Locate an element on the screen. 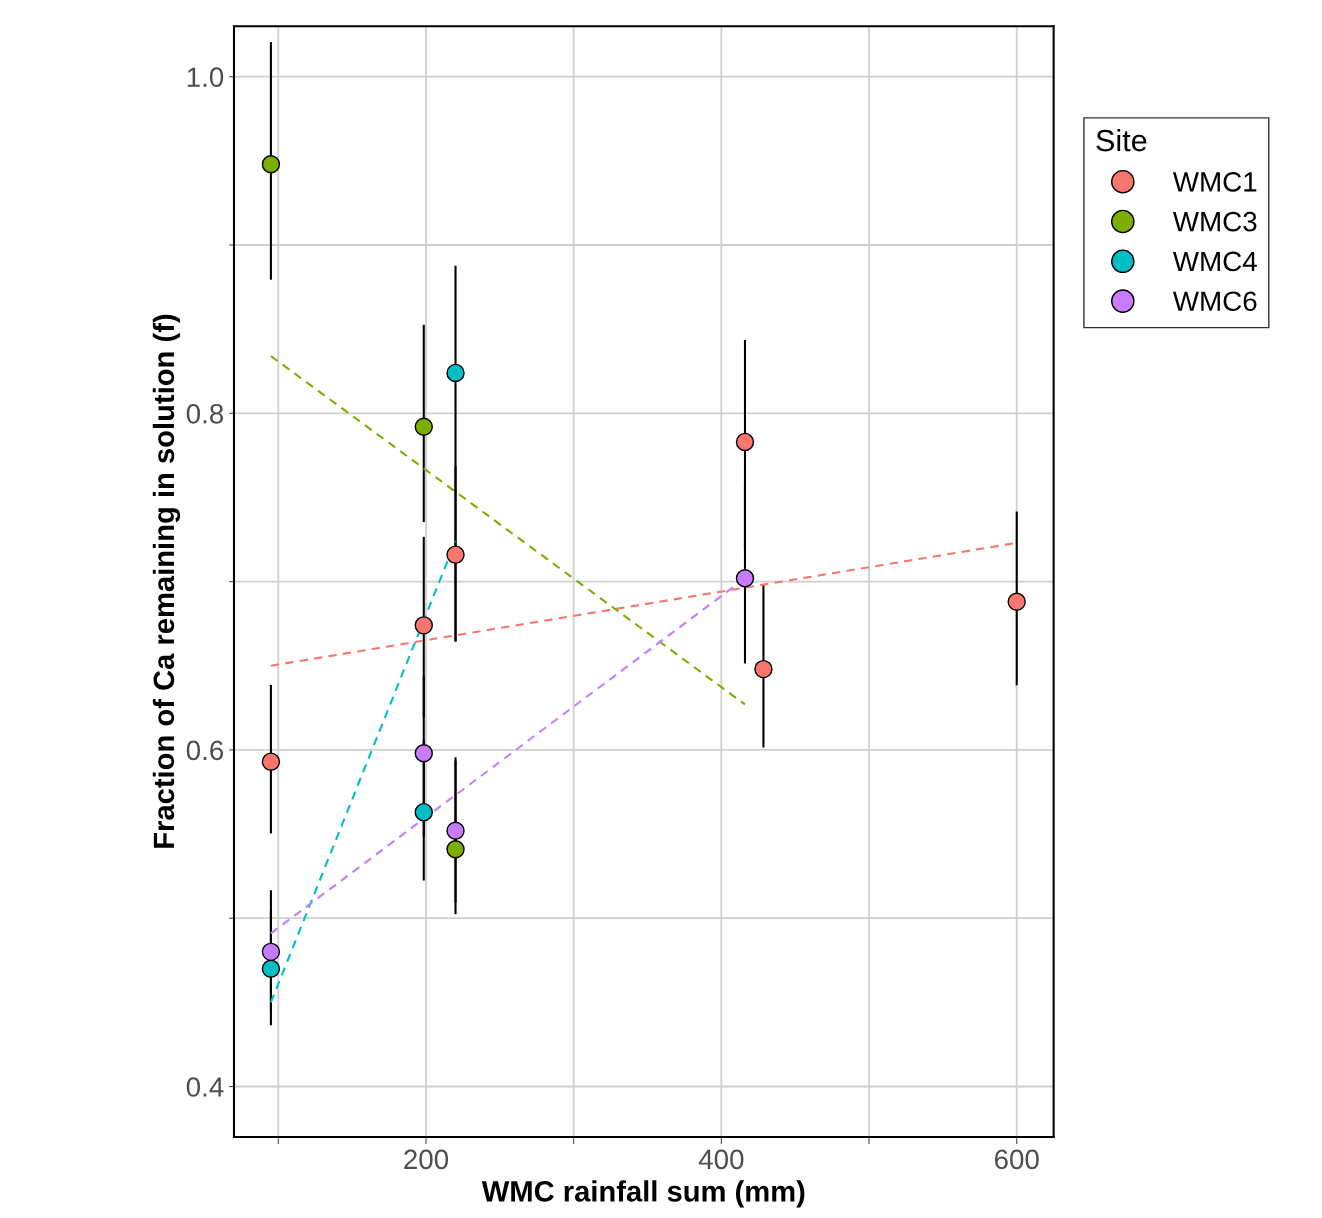 Image resolution: width=1322 pixels, height=1218 pixels. y-tick-label: 0.8 is located at coordinates (205, 413).